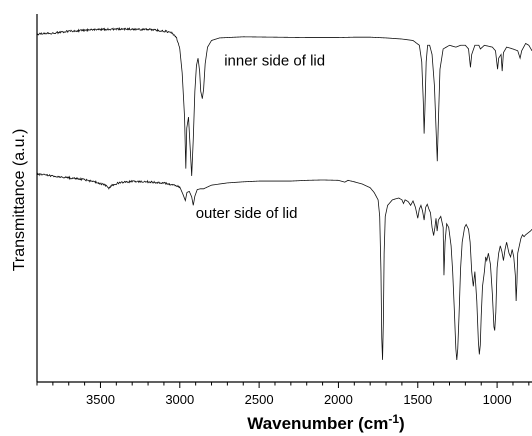 The image size is (532, 436). Describe the element at coordinates (393, 419) in the screenshot. I see `x-axis-label-sup: -1` at that location.